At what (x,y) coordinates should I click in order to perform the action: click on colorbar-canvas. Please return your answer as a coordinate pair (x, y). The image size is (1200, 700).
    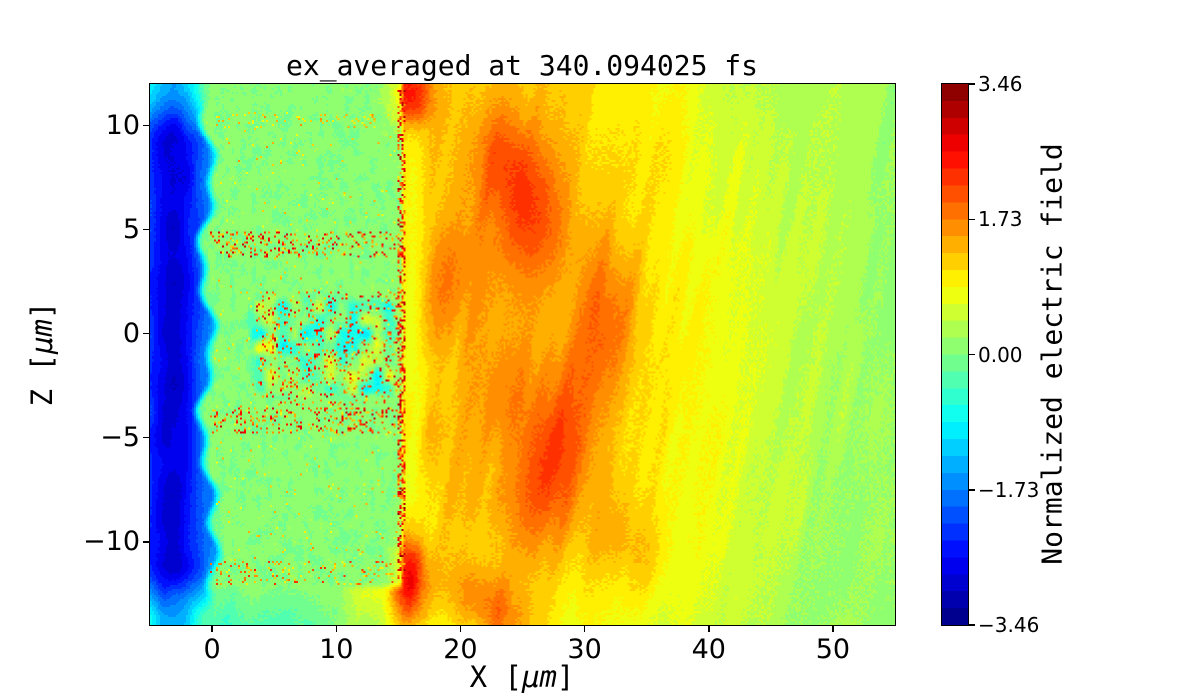
    Looking at the image, I should click on (955, 354).